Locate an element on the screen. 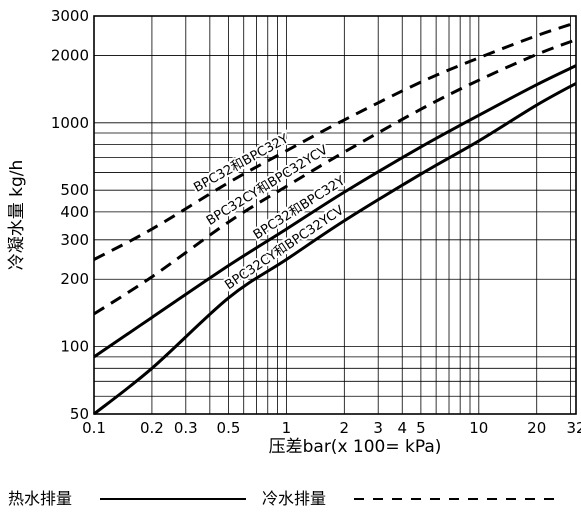  y-tick-label: 400 is located at coordinates (74, 212).